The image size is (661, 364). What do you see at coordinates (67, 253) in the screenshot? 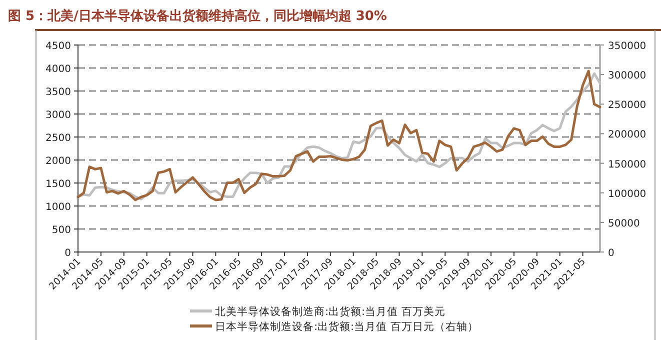
I see `y-tick-label: 0` at bounding box center [67, 253].